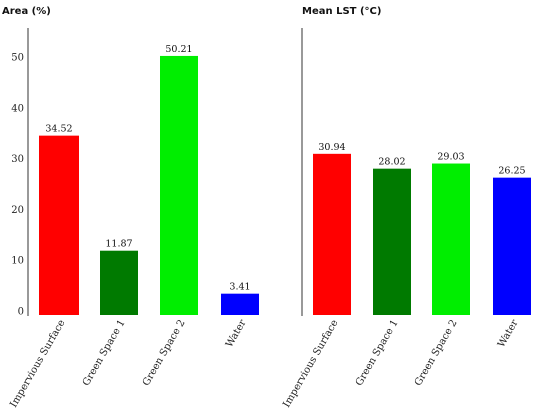 This screenshot has height=416, width=550. Describe the element at coordinates (17, 159) in the screenshot. I see `left-y-tick-label: 30` at that location.